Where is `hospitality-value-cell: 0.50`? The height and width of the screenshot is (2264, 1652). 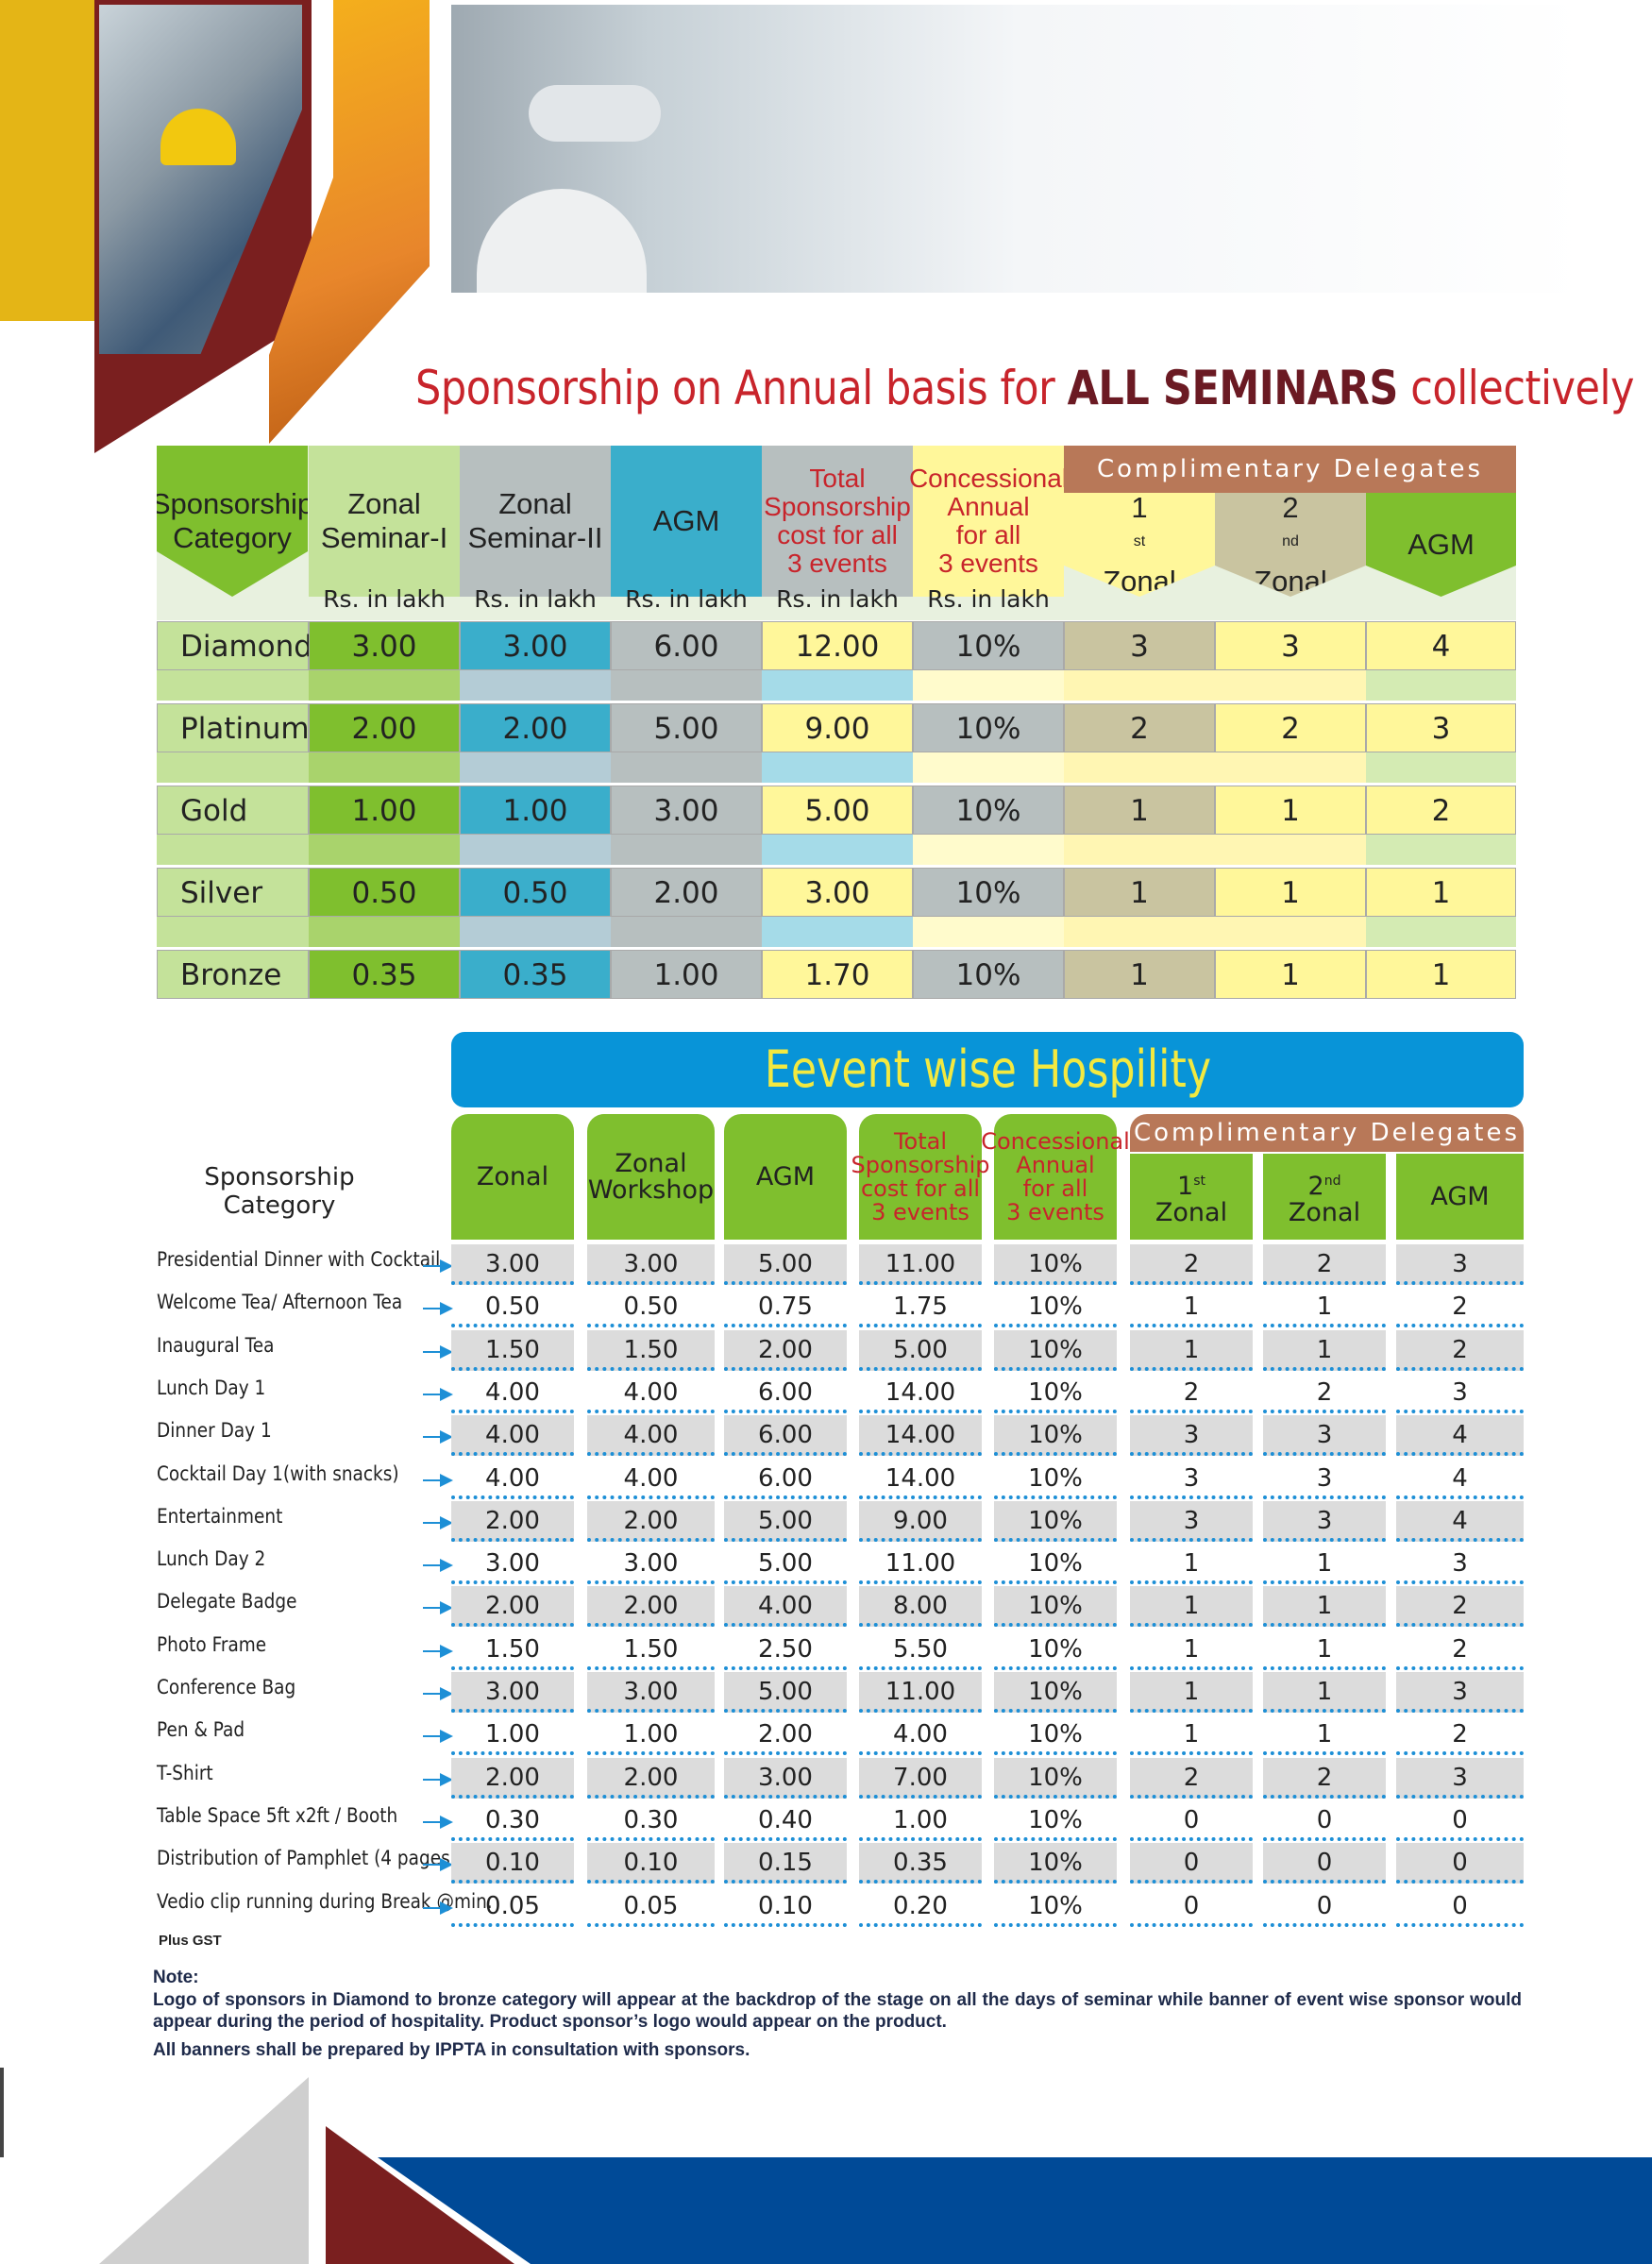 hospitality-value-cell: 0.50 is located at coordinates (651, 1307).